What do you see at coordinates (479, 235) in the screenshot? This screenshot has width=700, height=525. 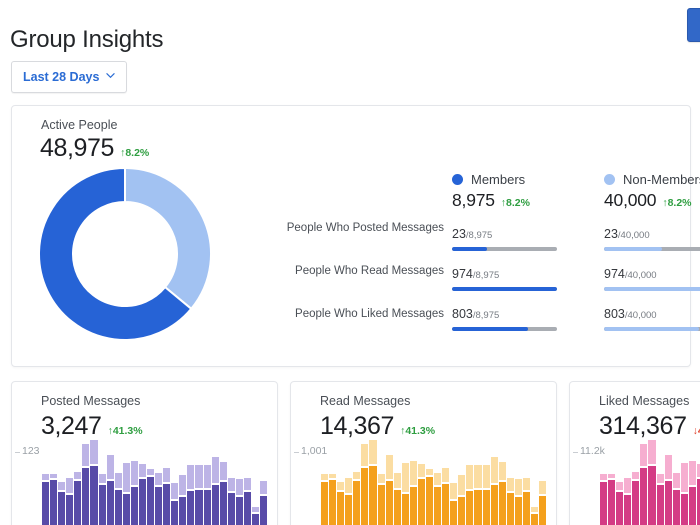 I see `stat-denominator: /8,975` at bounding box center [479, 235].